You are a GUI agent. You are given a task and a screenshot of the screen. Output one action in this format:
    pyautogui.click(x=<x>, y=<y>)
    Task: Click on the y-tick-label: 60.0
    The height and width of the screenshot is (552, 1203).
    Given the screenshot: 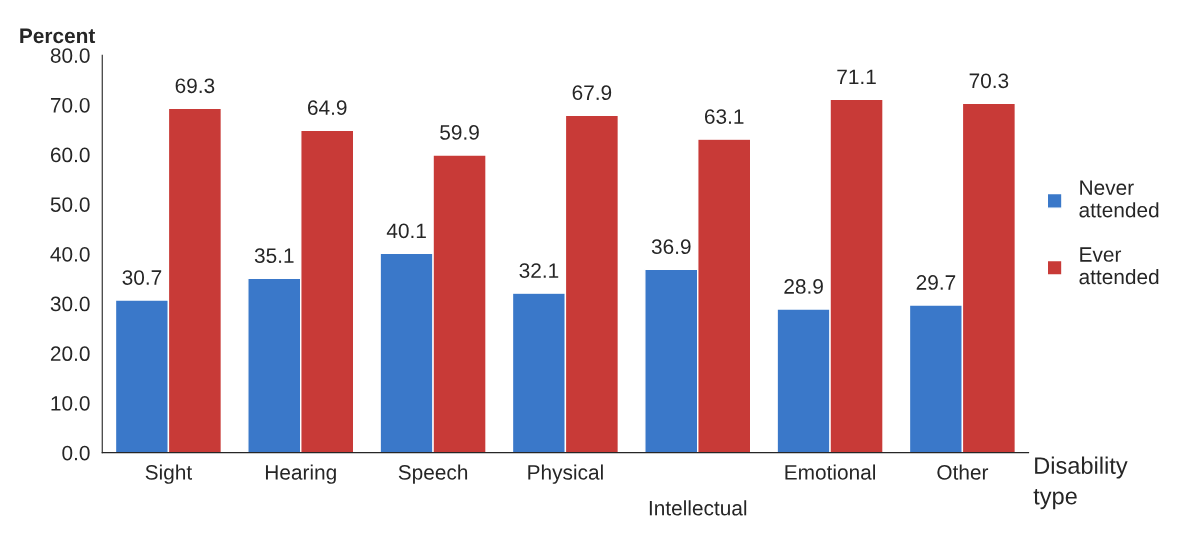 What is the action you would take?
    pyautogui.click(x=70, y=155)
    